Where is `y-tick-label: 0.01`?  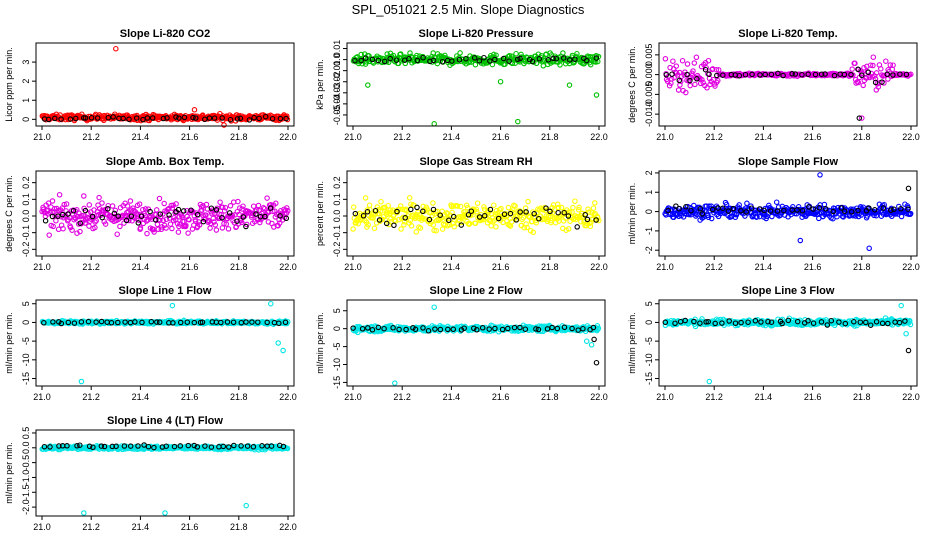 y-tick-label: 0.01 is located at coordinates (337, 49).